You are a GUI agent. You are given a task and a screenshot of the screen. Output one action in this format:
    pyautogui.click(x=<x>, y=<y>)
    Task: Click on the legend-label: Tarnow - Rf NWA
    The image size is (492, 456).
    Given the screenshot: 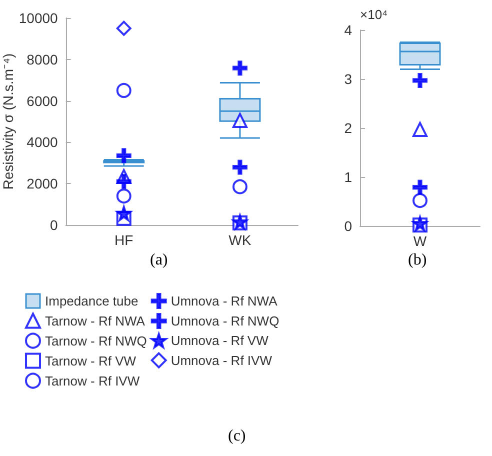 What is the action you would take?
    pyautogui.click(x=95, y=320)
    